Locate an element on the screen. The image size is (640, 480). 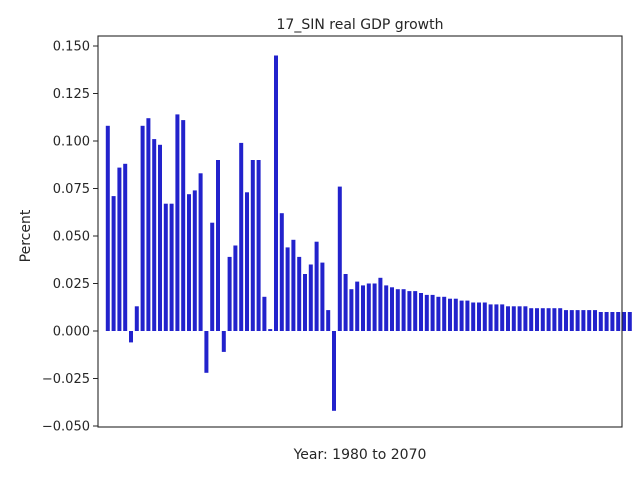
bar-1997 is located at coordinates (206, 352).